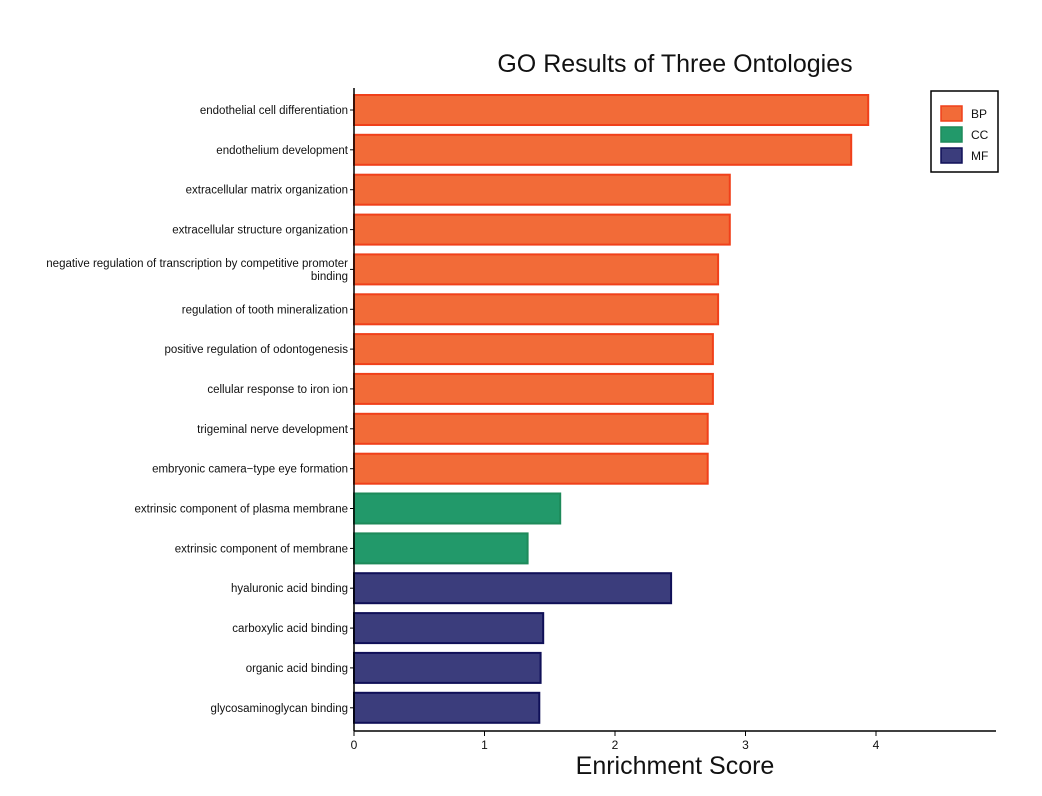 This screenshot has height=796, width=1042. What do you see at coordinates (329, 277) in the screenshot?
I see `category-label: binding` at bounding box center [329, 277].